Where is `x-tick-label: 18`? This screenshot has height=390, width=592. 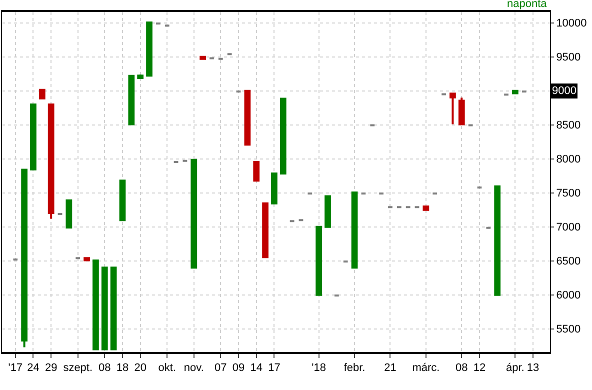 x-tick-label: 18 is located at coordinates (122, 368).